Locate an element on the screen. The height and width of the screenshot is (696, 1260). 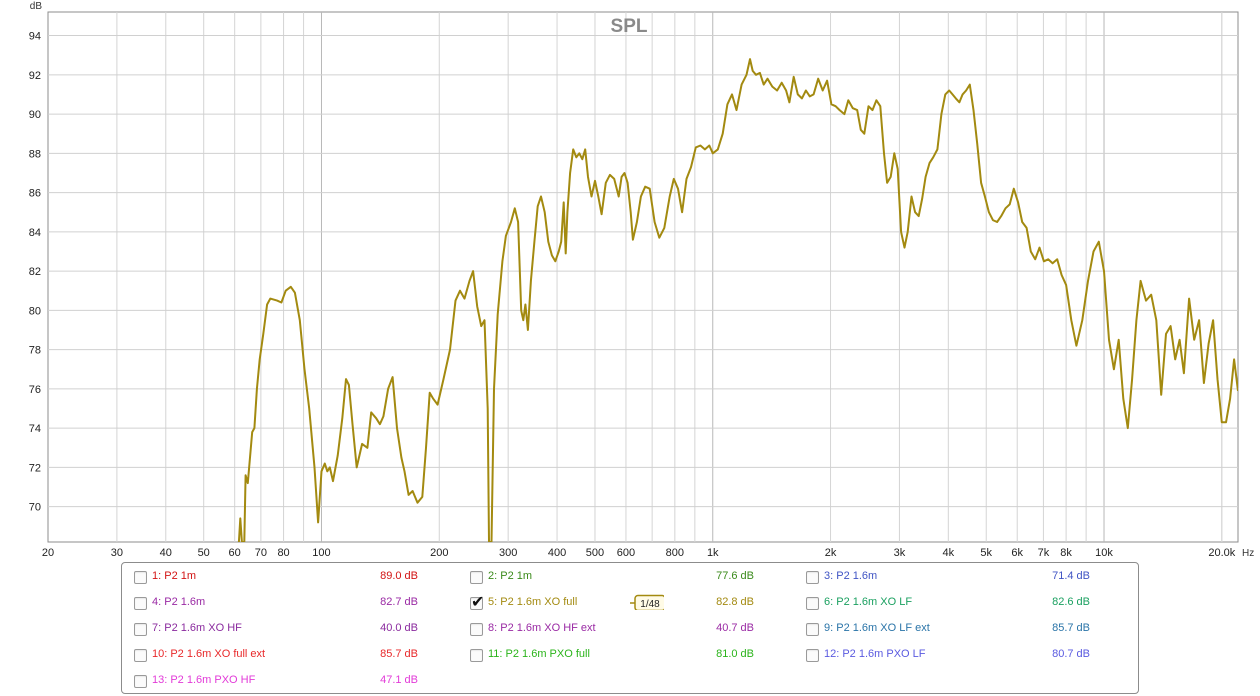
x-tick-label: 6k is located at coordinates (1017, 553).